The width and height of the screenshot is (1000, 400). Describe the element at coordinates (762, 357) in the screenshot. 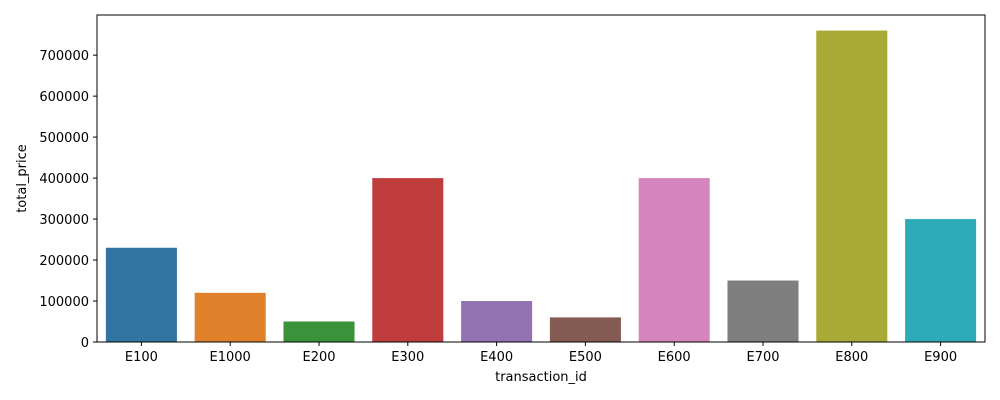

I see `x-tick-label: E700` at that location.